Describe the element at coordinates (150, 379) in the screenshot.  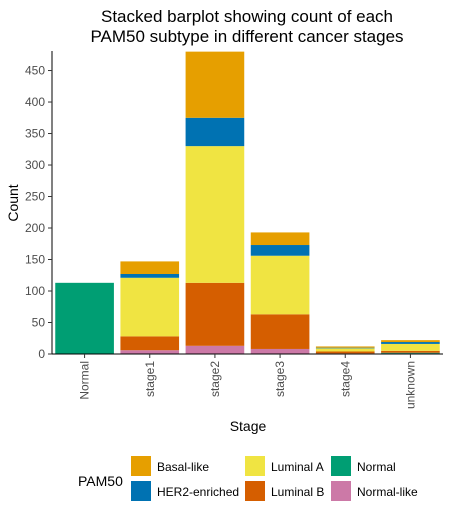
I see `x-tick-label: stage1` at that location.